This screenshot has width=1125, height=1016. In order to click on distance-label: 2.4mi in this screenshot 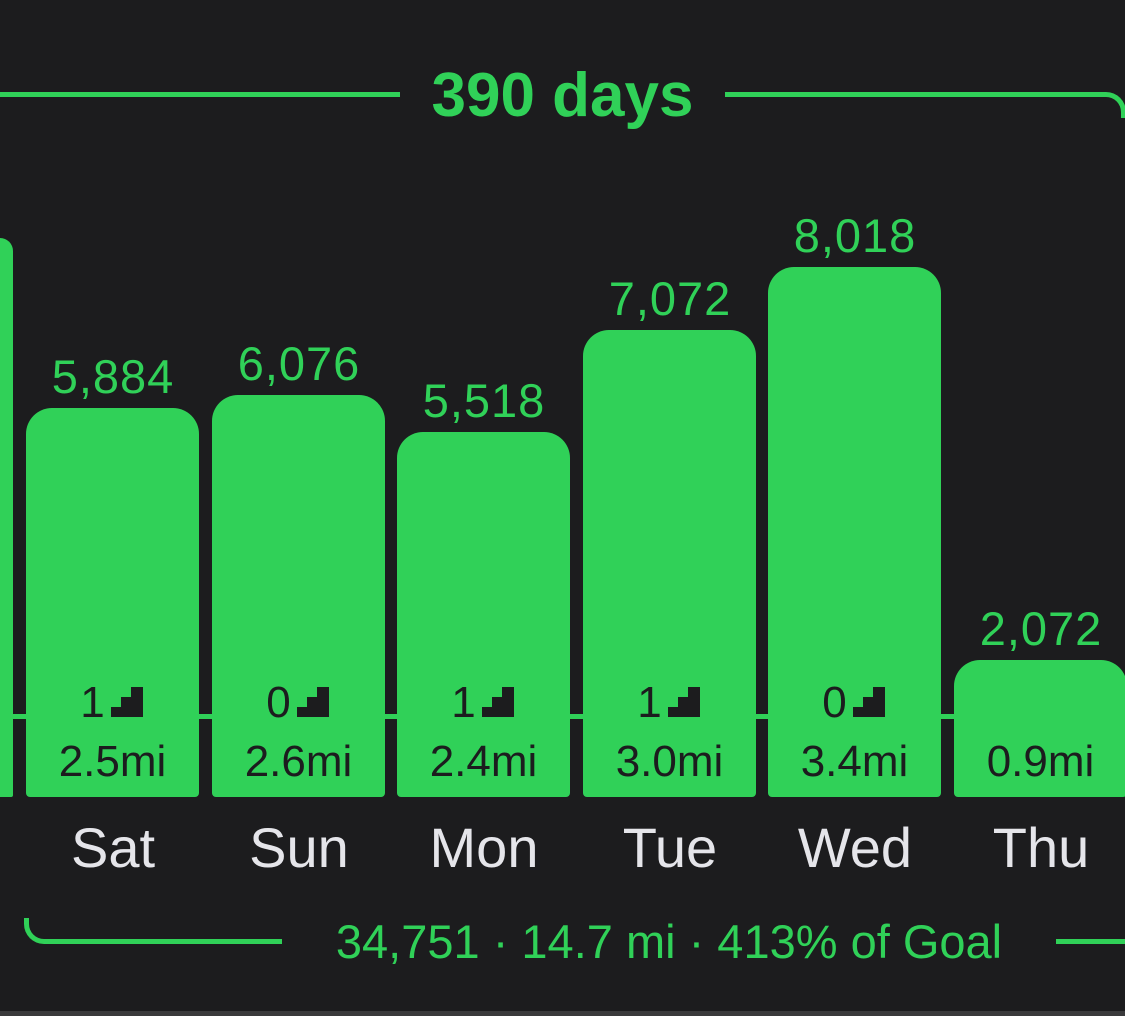, I will do `click(483, 761)`.